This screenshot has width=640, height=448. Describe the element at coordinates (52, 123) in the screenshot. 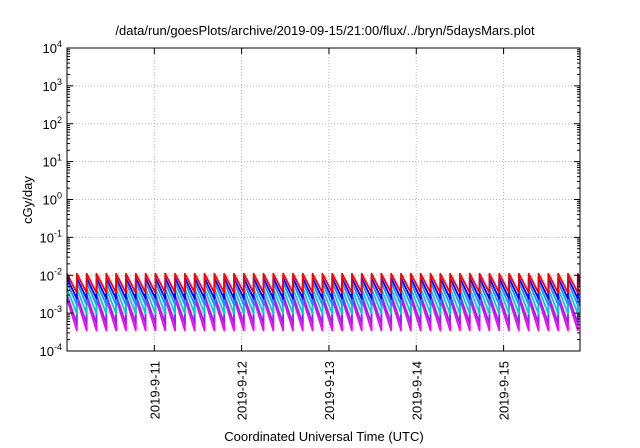

I see `y-tick-label: 10²` at that location.